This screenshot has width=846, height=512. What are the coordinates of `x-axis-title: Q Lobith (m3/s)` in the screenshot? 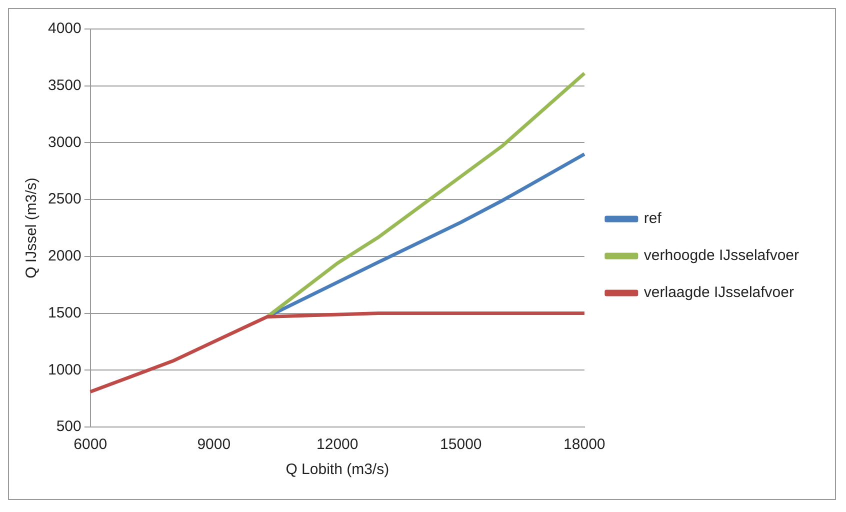 It's located at (338, 469).